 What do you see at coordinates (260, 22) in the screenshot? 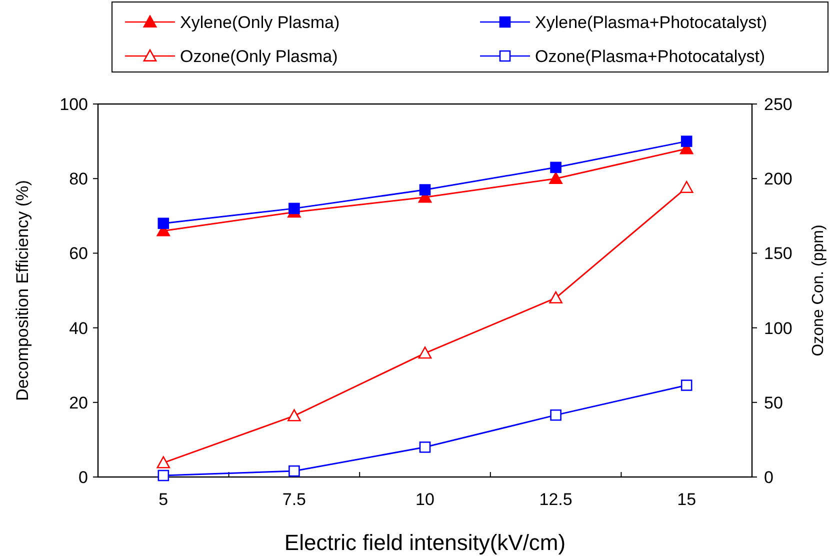
I see `legend-label: Xylene(Only Plasma)` at bounding box center [260, 22].